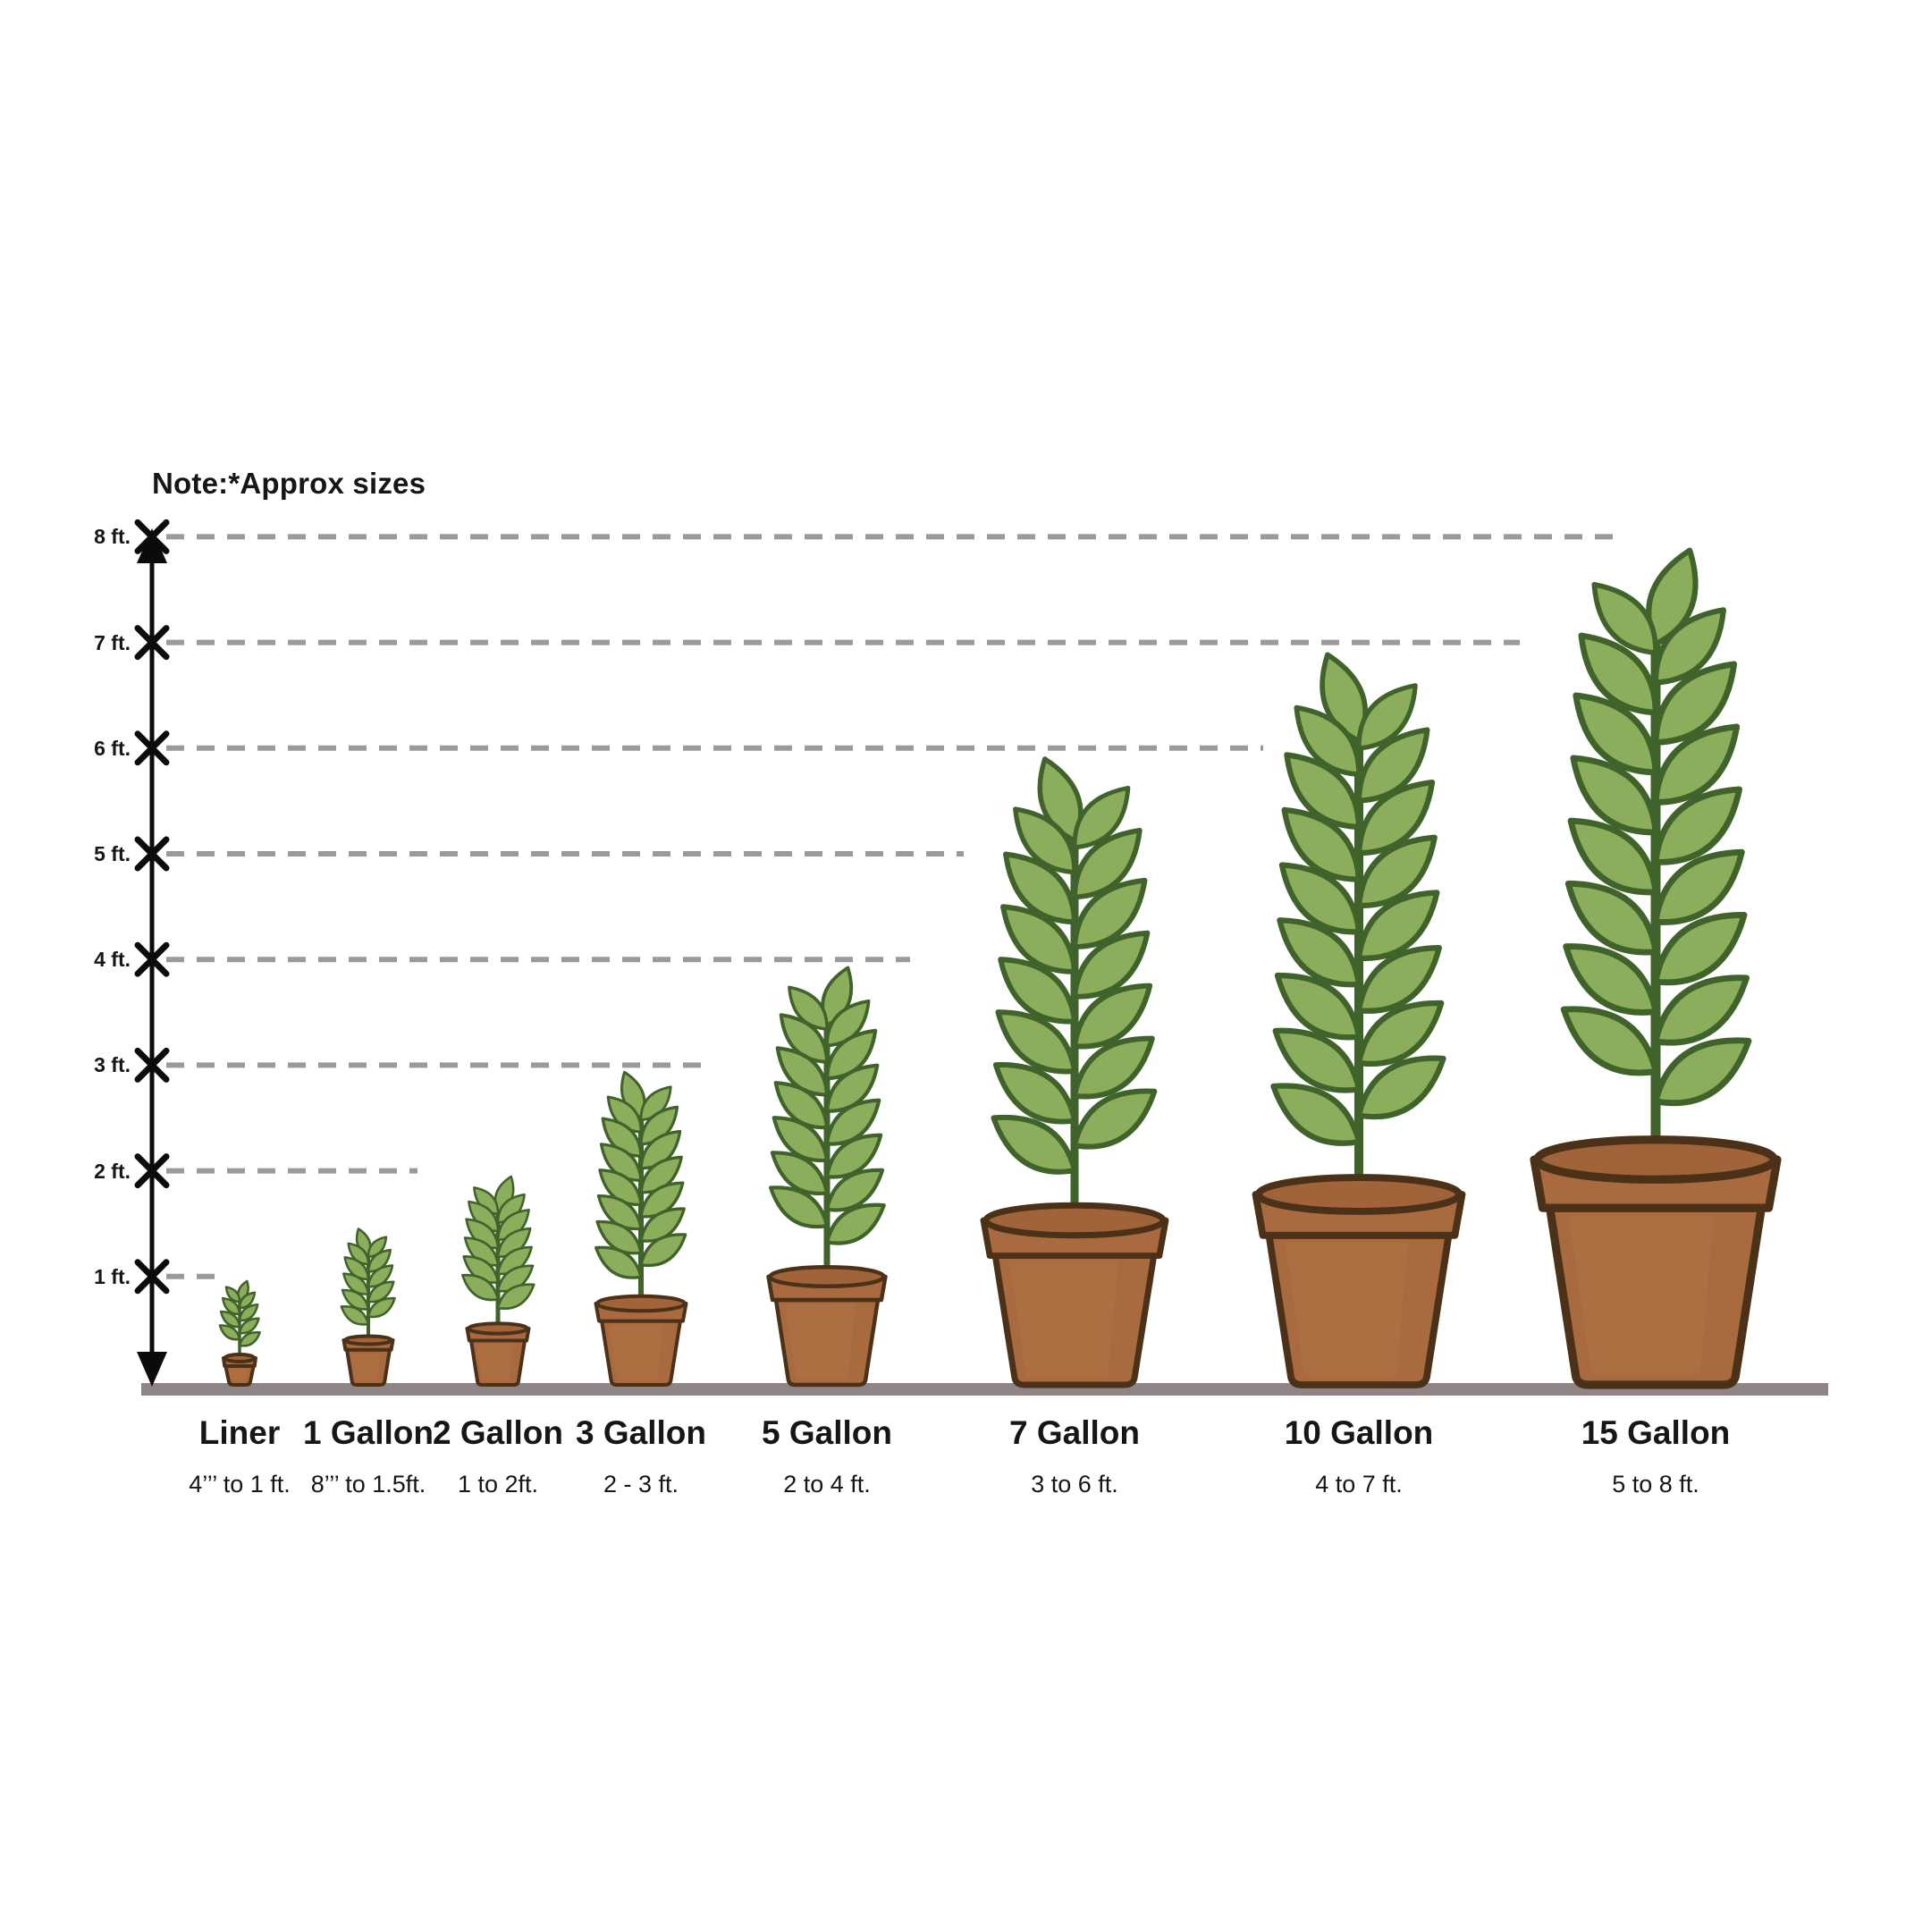 The image size is (1931, 1932). Describe the element at coordinates (152, 643) in the screenshot. I see `tick-x-7ft` at that location.